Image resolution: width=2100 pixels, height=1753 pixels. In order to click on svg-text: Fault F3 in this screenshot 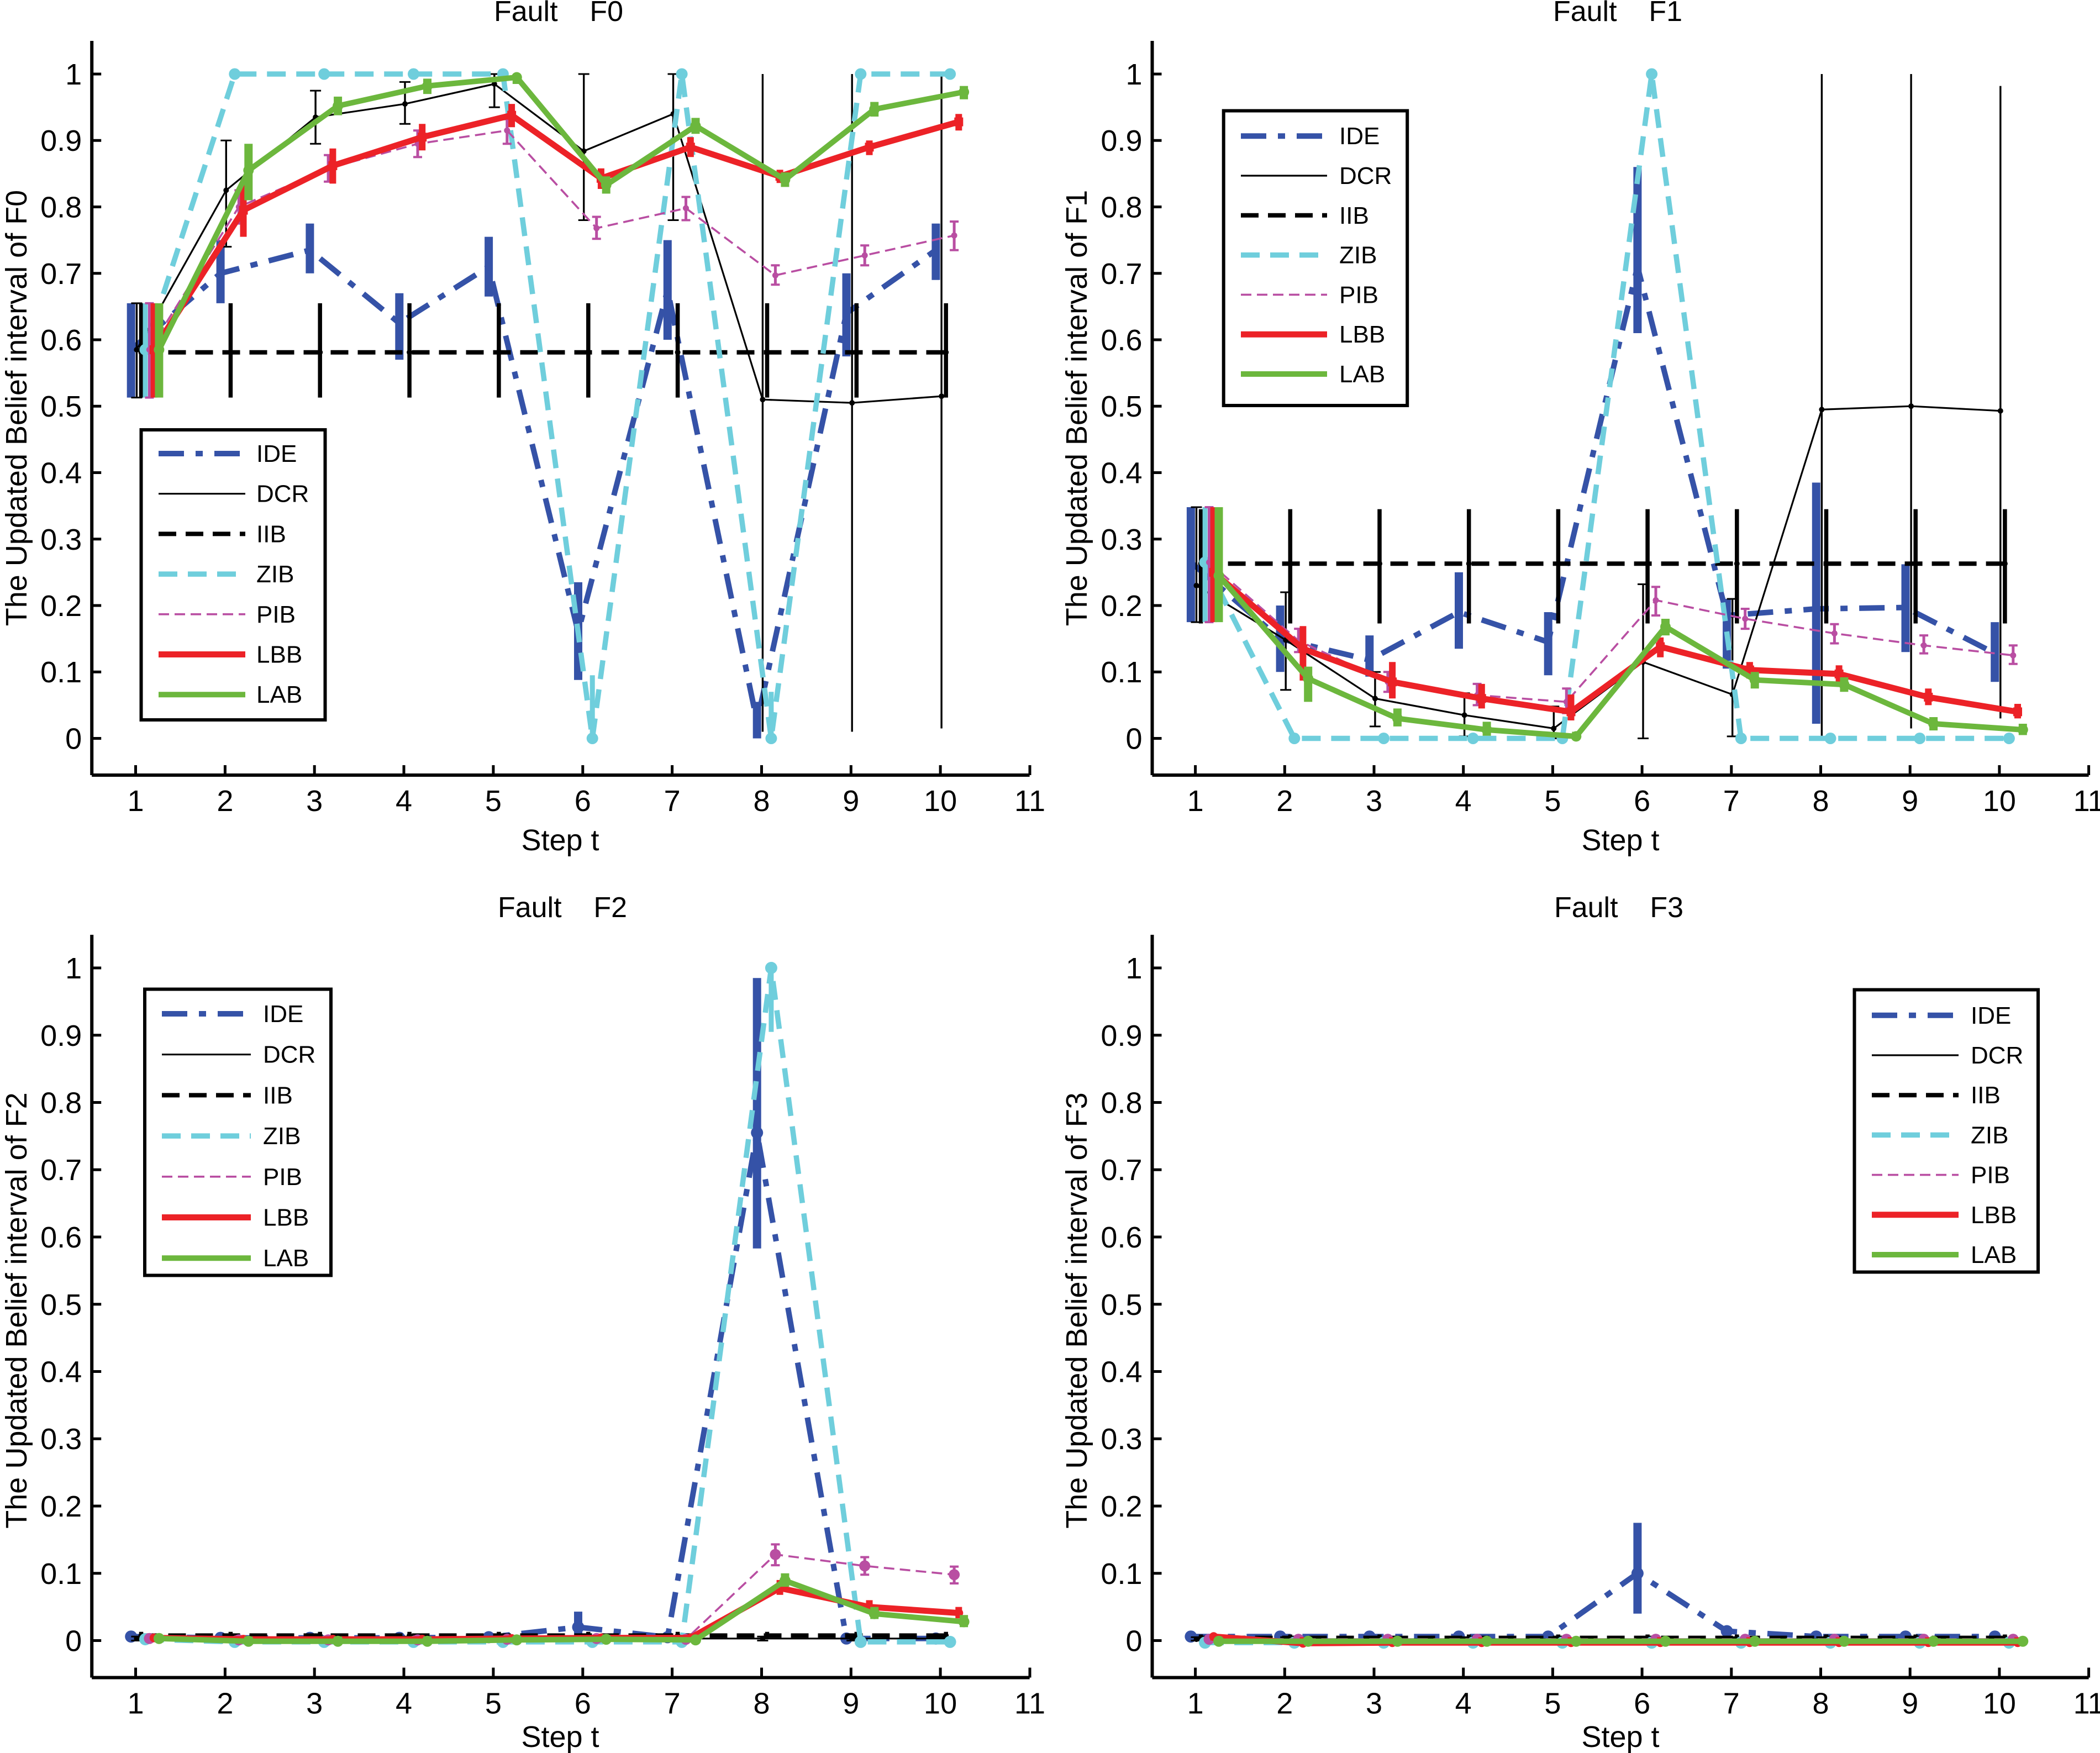, I will do `click(1619, 908)`.